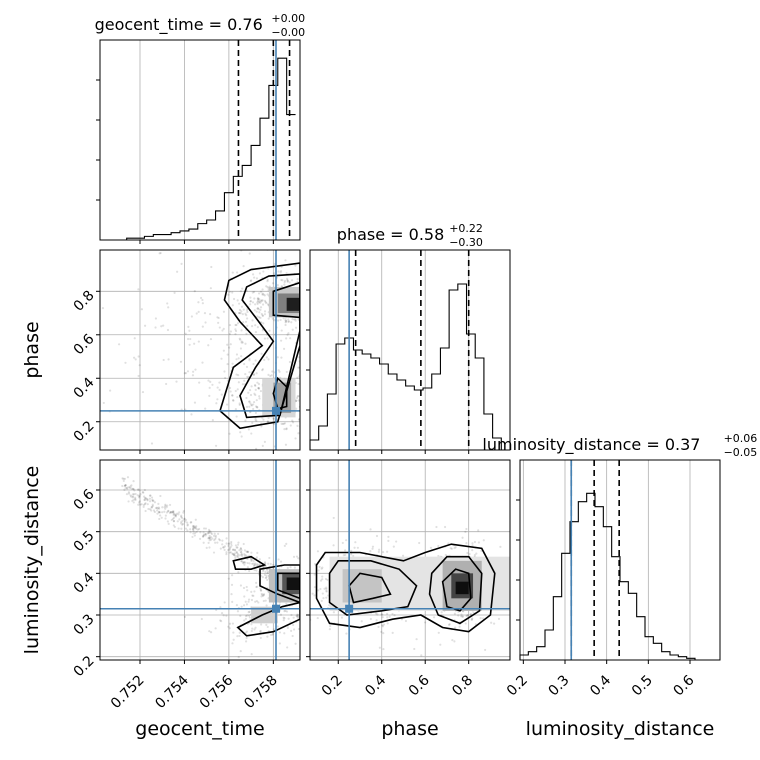 The image size is (760, 760). Describe the element at coordinates (214, 350) in the screenshot. I see `plot-area` at that location.